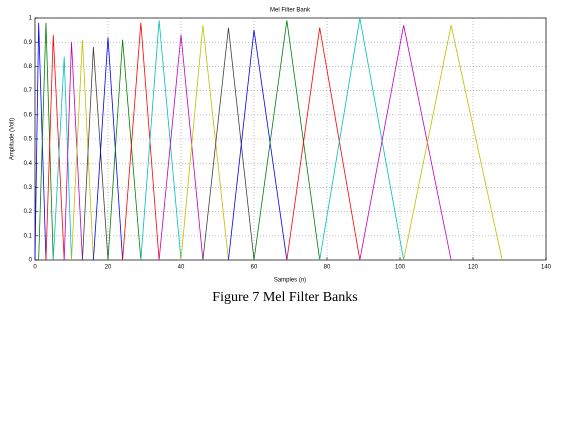 The width and height of the screenshot is (563, 421). Describe the element at coordinates (327, 268) in the screenshot. I see `x-tick-label: 80` at that location.